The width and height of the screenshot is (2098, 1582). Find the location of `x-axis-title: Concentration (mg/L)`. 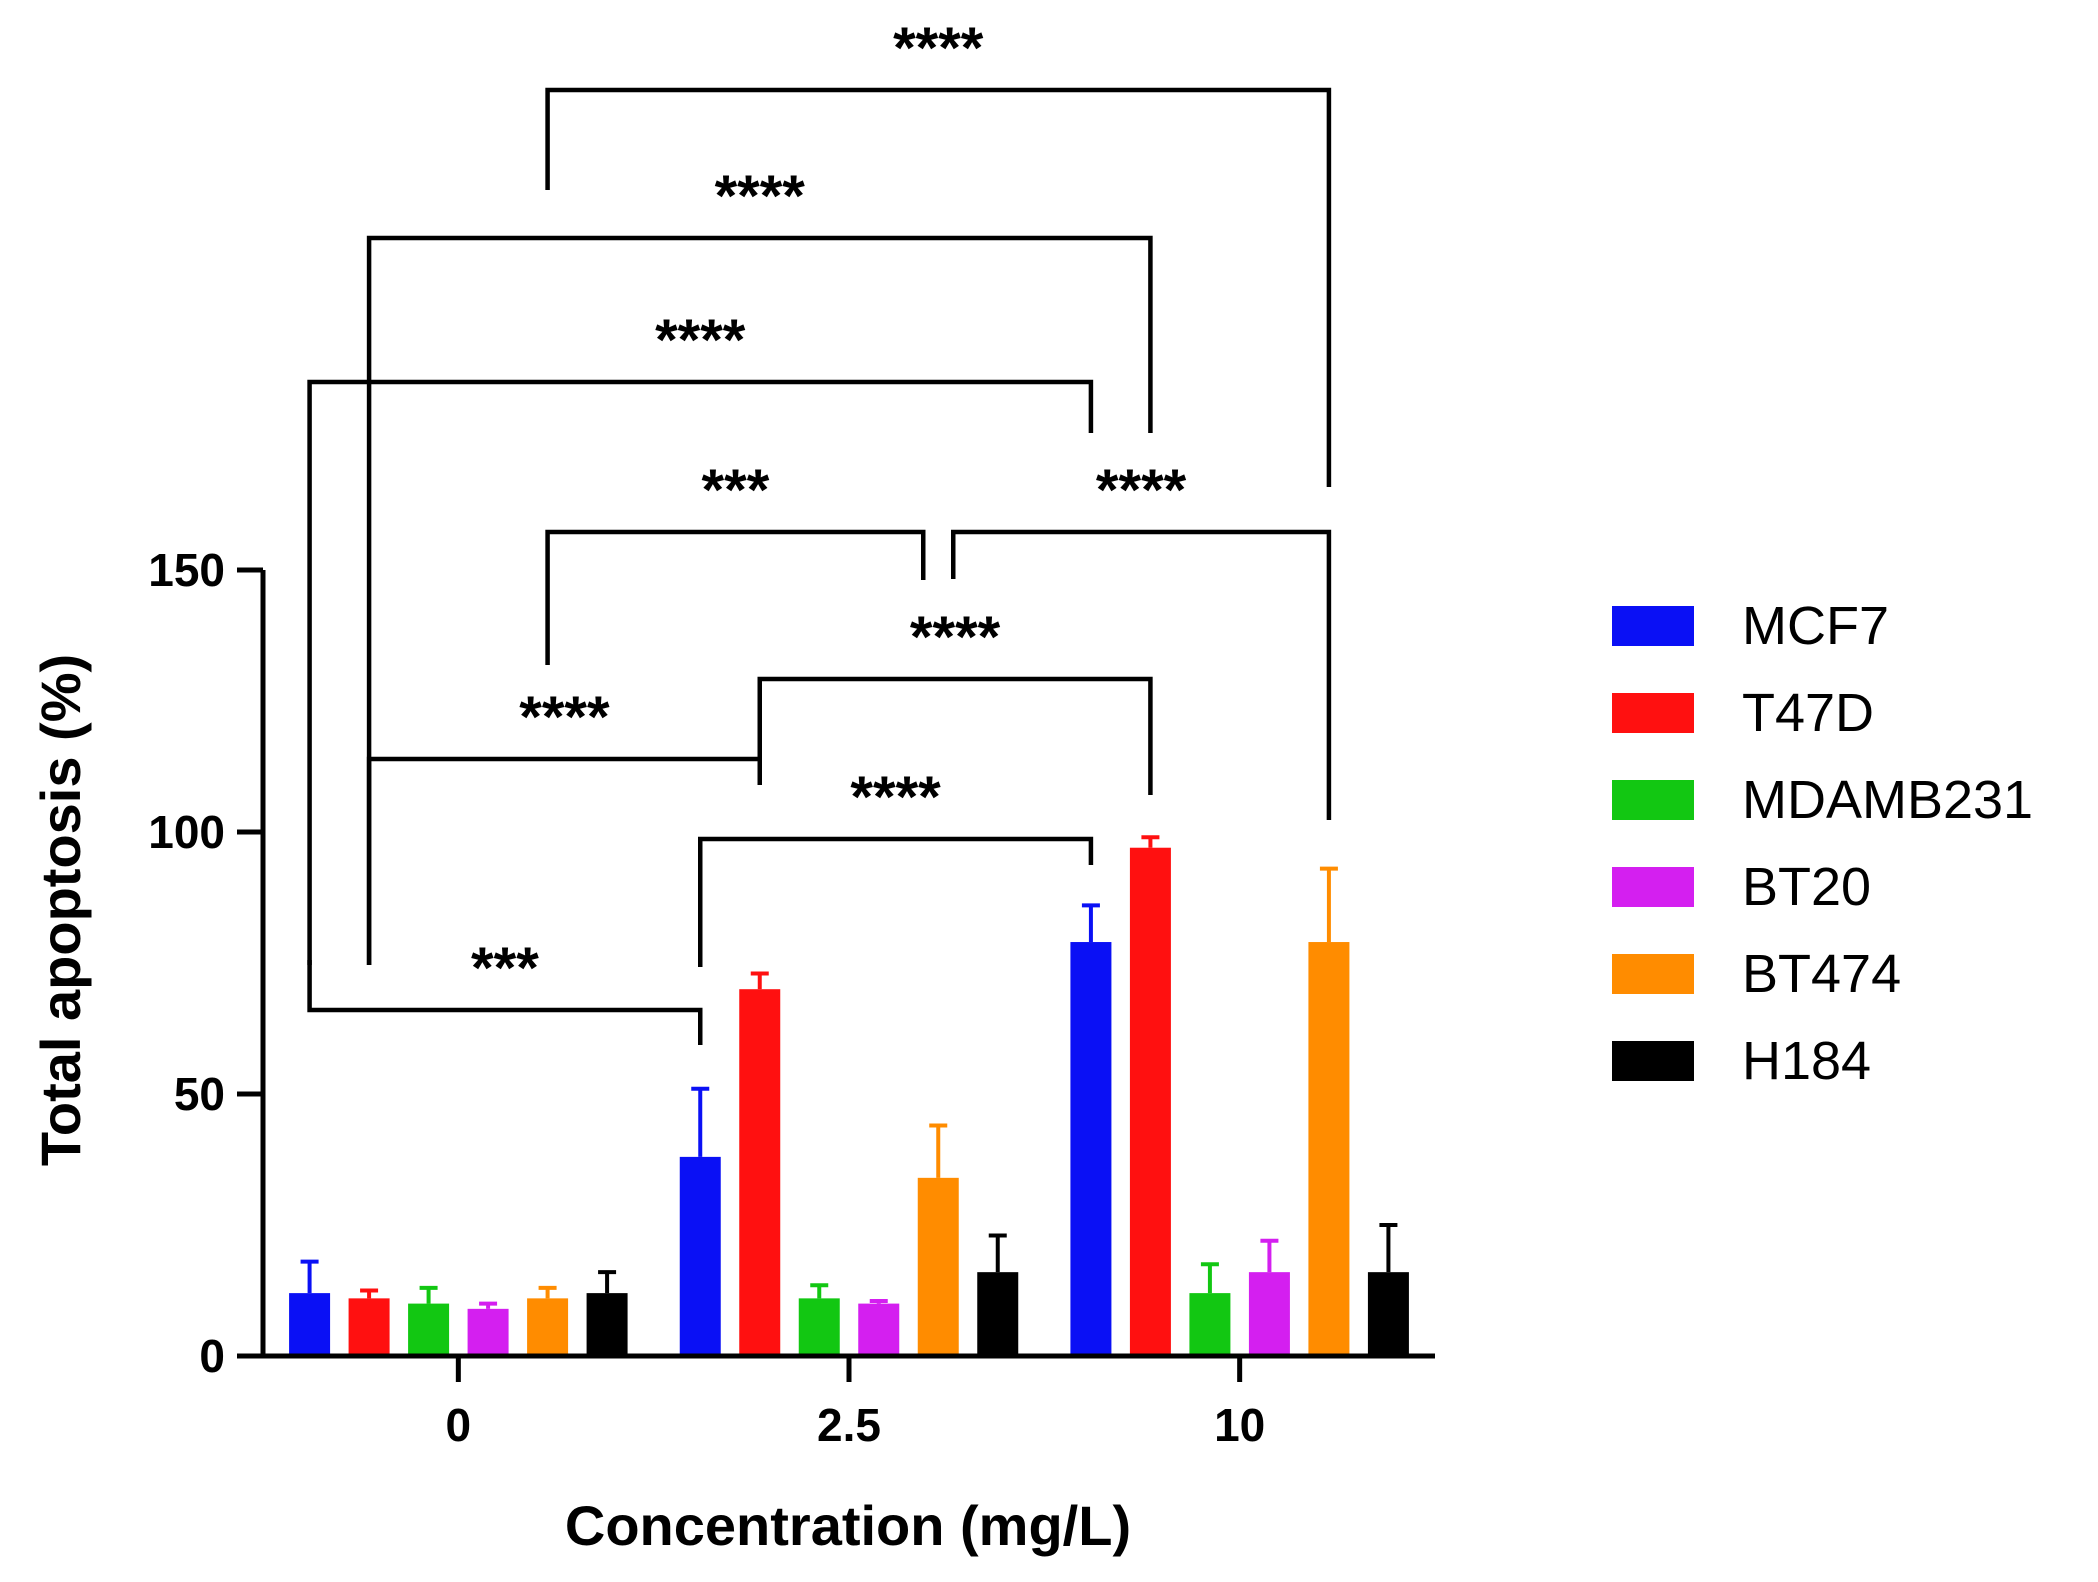

x-axis-title: Concentration (mg/L) is located at coordinates (848, 1525).